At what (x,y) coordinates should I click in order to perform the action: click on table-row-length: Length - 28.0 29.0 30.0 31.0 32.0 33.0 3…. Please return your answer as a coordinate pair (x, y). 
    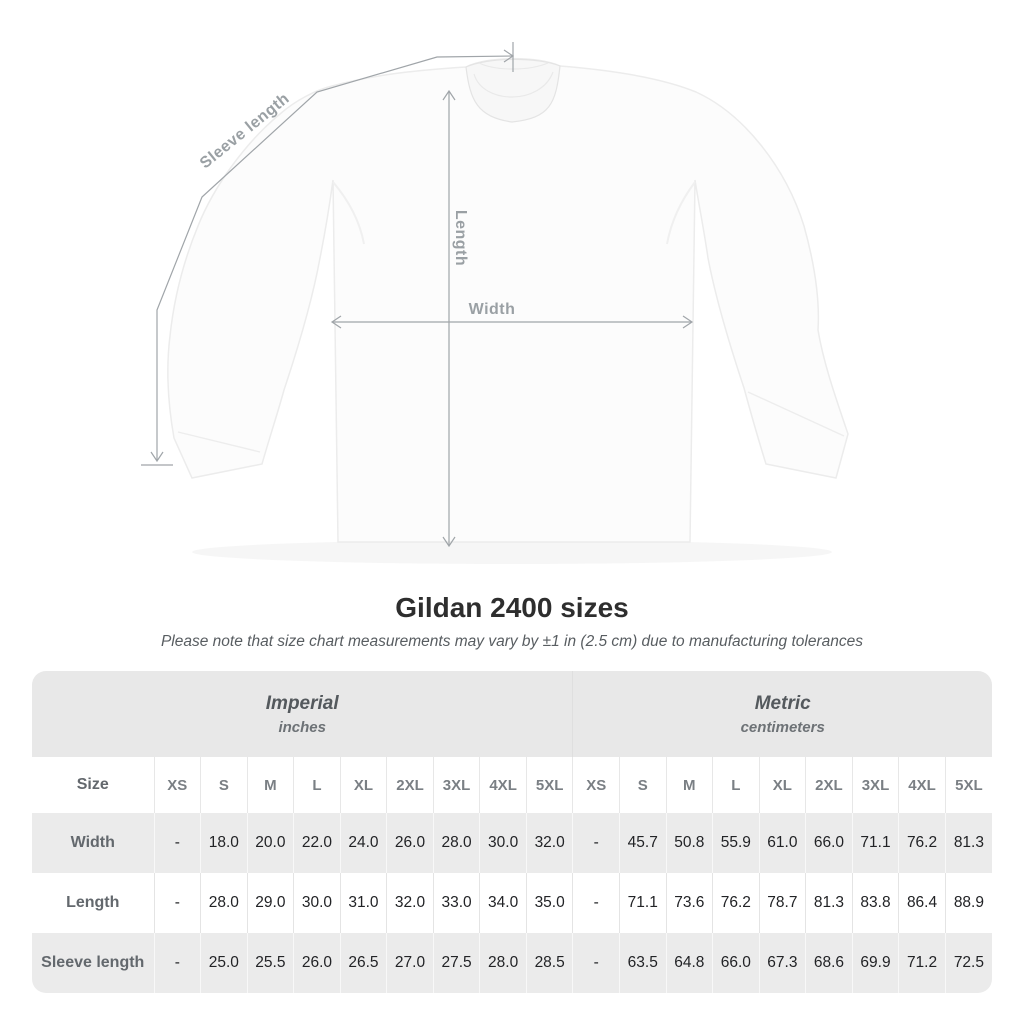
    Looking at the image, I should click on (512, 903).